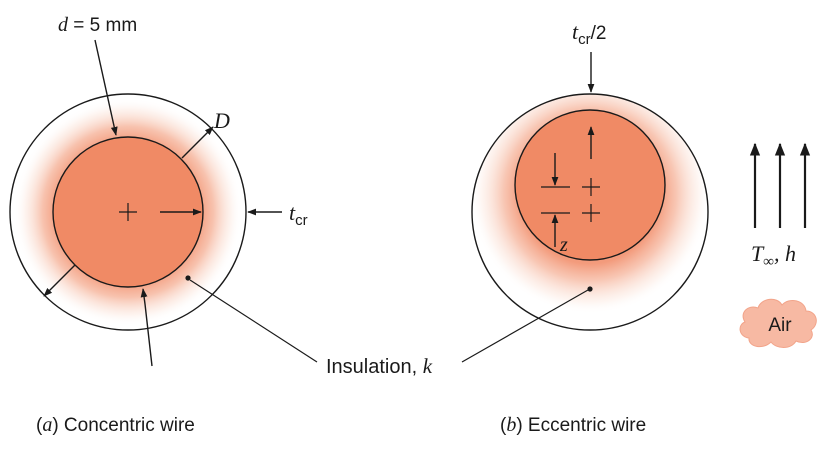  What do you see at coordinates (379, 366) in the screenshot?
I see `insulation-label: Insulation, k` at bounding box center [379, 366].